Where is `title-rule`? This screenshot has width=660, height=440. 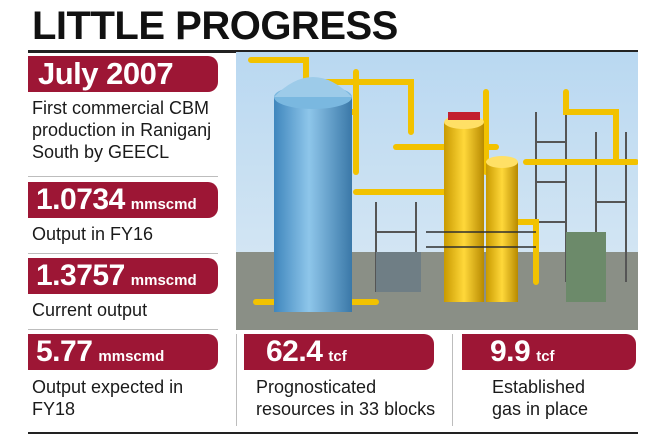
title-rule is located at coordinates (333, 51).